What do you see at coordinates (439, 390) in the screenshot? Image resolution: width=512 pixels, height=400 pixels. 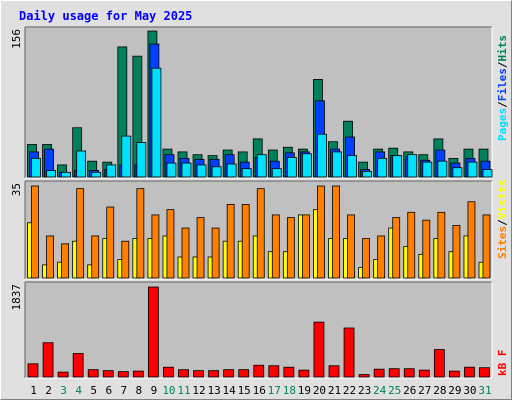 I see `day-label: 28` at bounding box center [439, 390].